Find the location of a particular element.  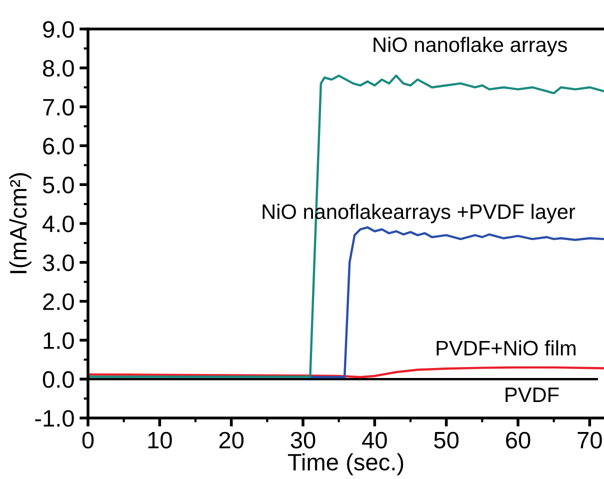

y-tick-label: 4.0 is located at coordinates (58, 224).